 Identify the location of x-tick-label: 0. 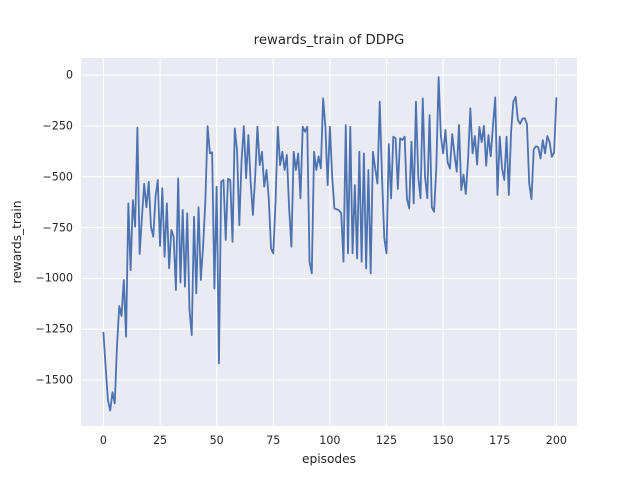
(103, 440).